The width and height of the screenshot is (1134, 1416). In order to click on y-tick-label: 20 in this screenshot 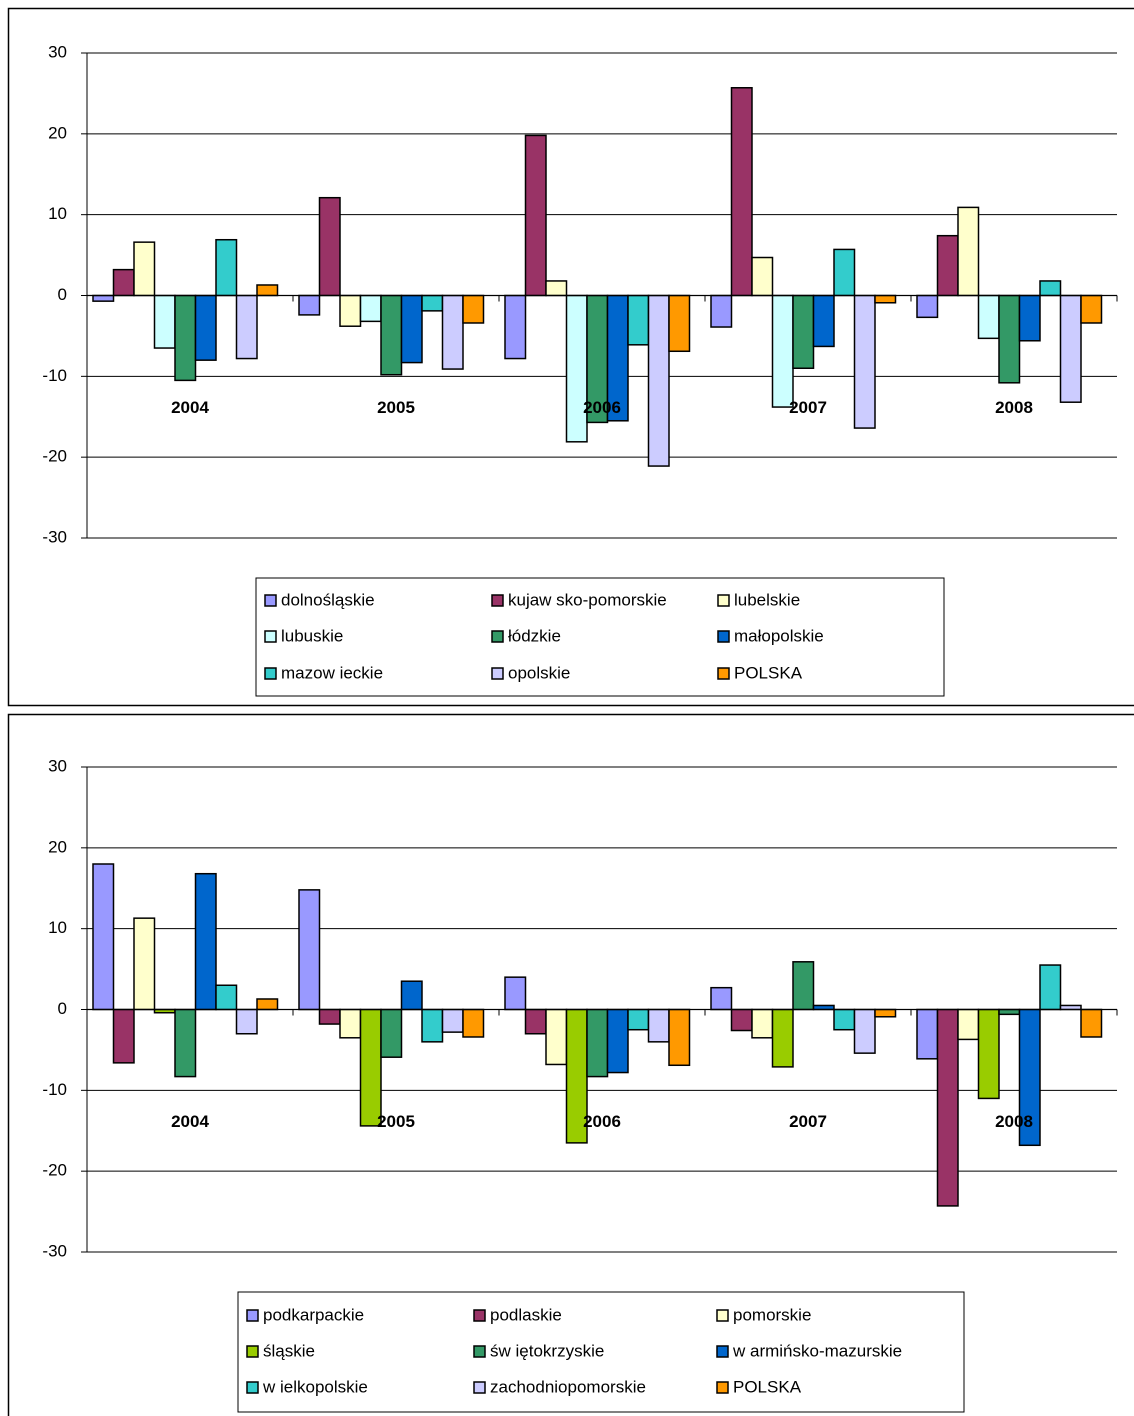, I will do `click(57, 846)`.